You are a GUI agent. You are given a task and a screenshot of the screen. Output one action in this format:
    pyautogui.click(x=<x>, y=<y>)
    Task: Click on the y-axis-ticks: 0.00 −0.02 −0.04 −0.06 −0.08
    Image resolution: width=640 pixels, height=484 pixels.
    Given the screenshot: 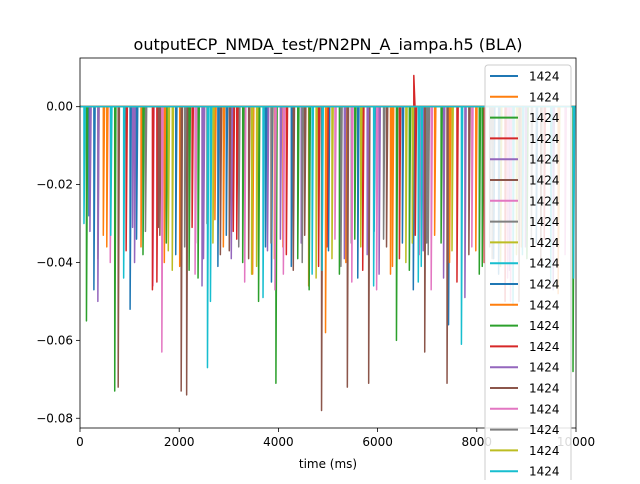 What is the action you would take?
    pyautogui.click(x=58, y=262)
    